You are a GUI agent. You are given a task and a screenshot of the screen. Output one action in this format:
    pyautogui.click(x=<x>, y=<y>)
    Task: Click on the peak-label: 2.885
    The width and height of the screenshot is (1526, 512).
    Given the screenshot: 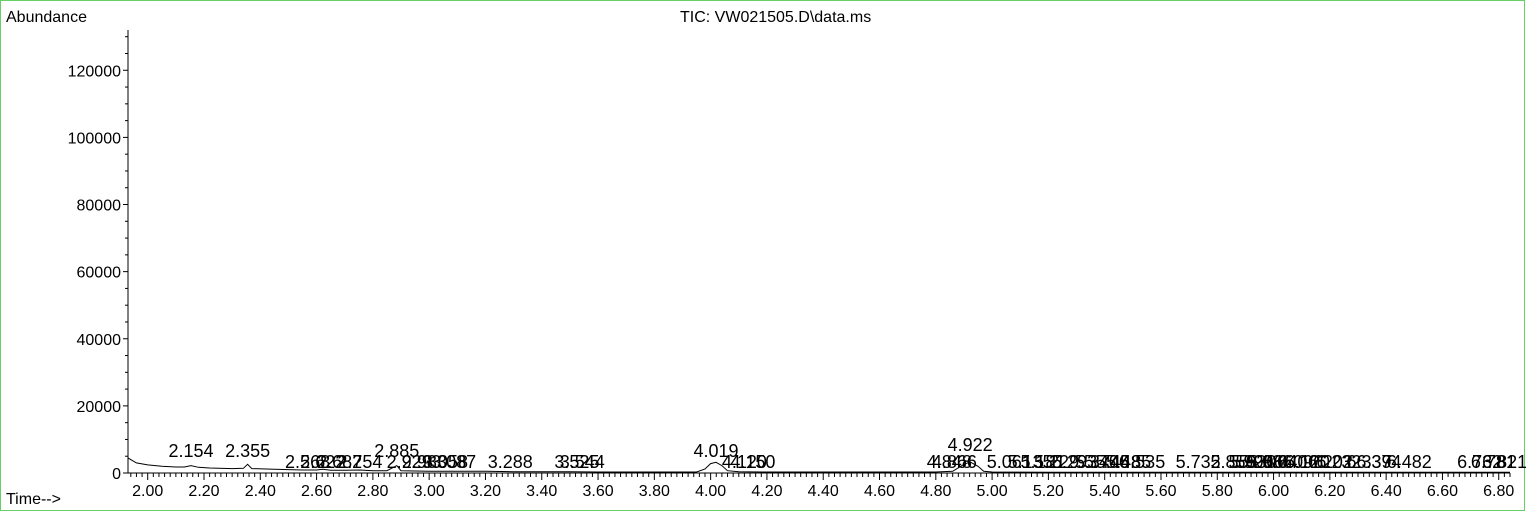 What is the action you would take?
    pyautogui.click(x=396, y=451)
    